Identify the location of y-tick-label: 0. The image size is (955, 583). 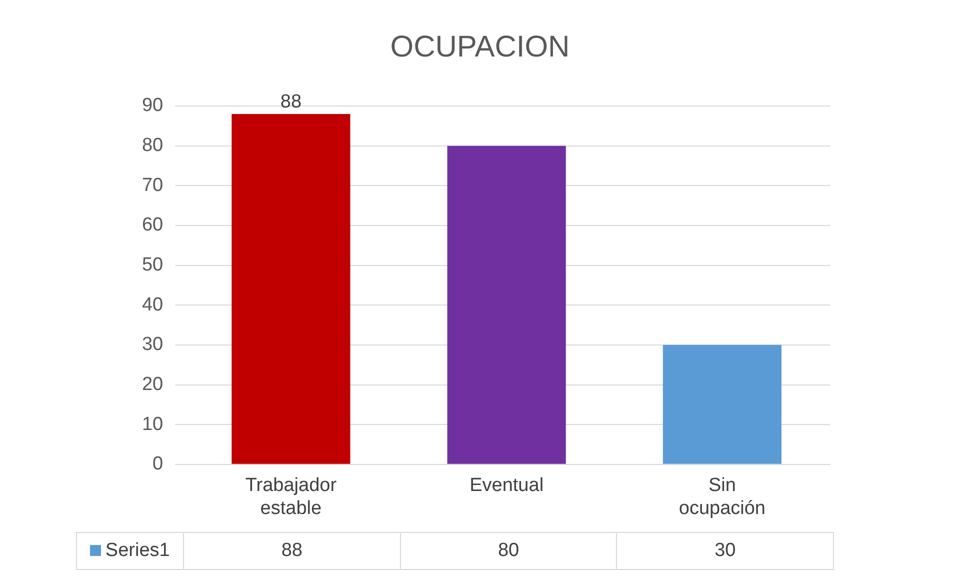
(158, 464).